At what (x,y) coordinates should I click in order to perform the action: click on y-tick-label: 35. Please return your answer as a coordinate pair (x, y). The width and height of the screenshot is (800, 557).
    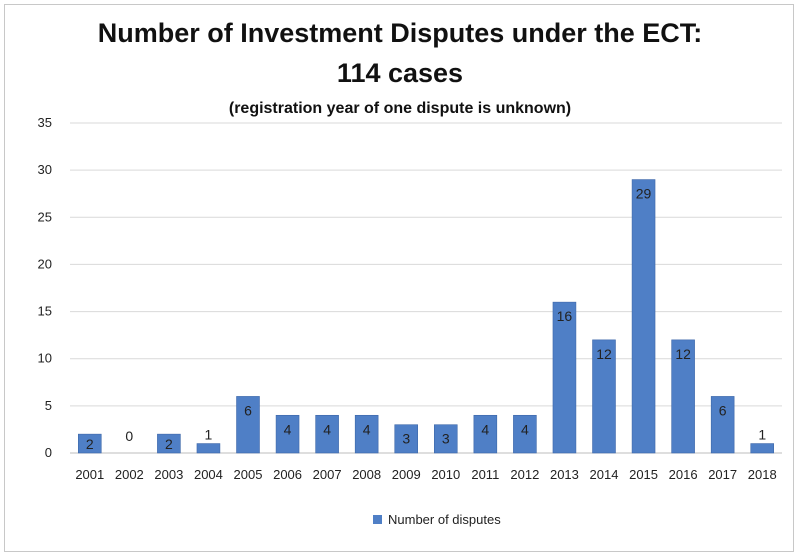
    Looking at the image, I should click on (45, 122).